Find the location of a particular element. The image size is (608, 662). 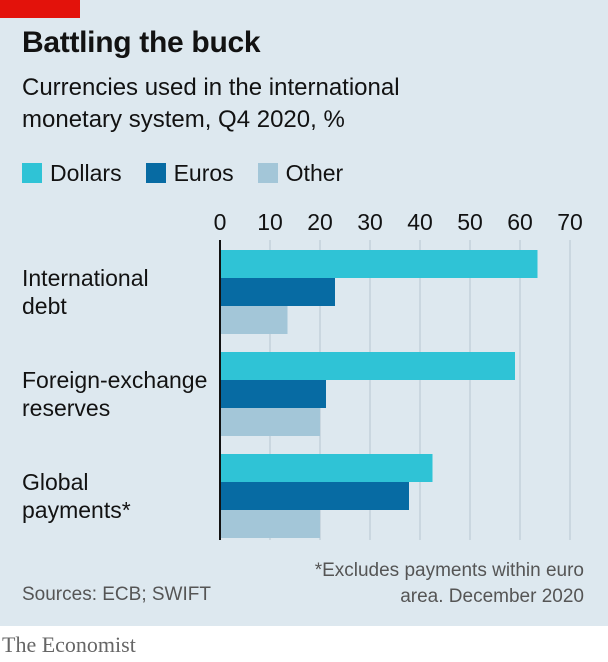

legend-item-other: Other is located at coordinates (300, 173).